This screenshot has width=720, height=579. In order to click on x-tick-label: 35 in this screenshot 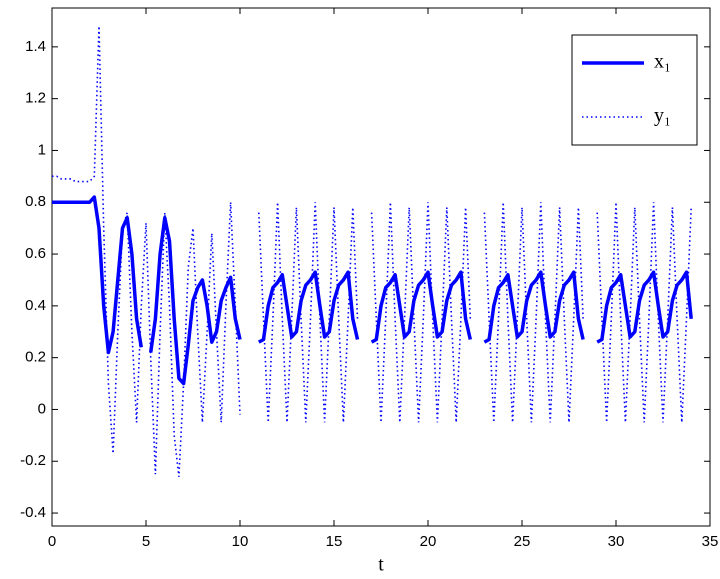, I will do `click(710, 541)`.